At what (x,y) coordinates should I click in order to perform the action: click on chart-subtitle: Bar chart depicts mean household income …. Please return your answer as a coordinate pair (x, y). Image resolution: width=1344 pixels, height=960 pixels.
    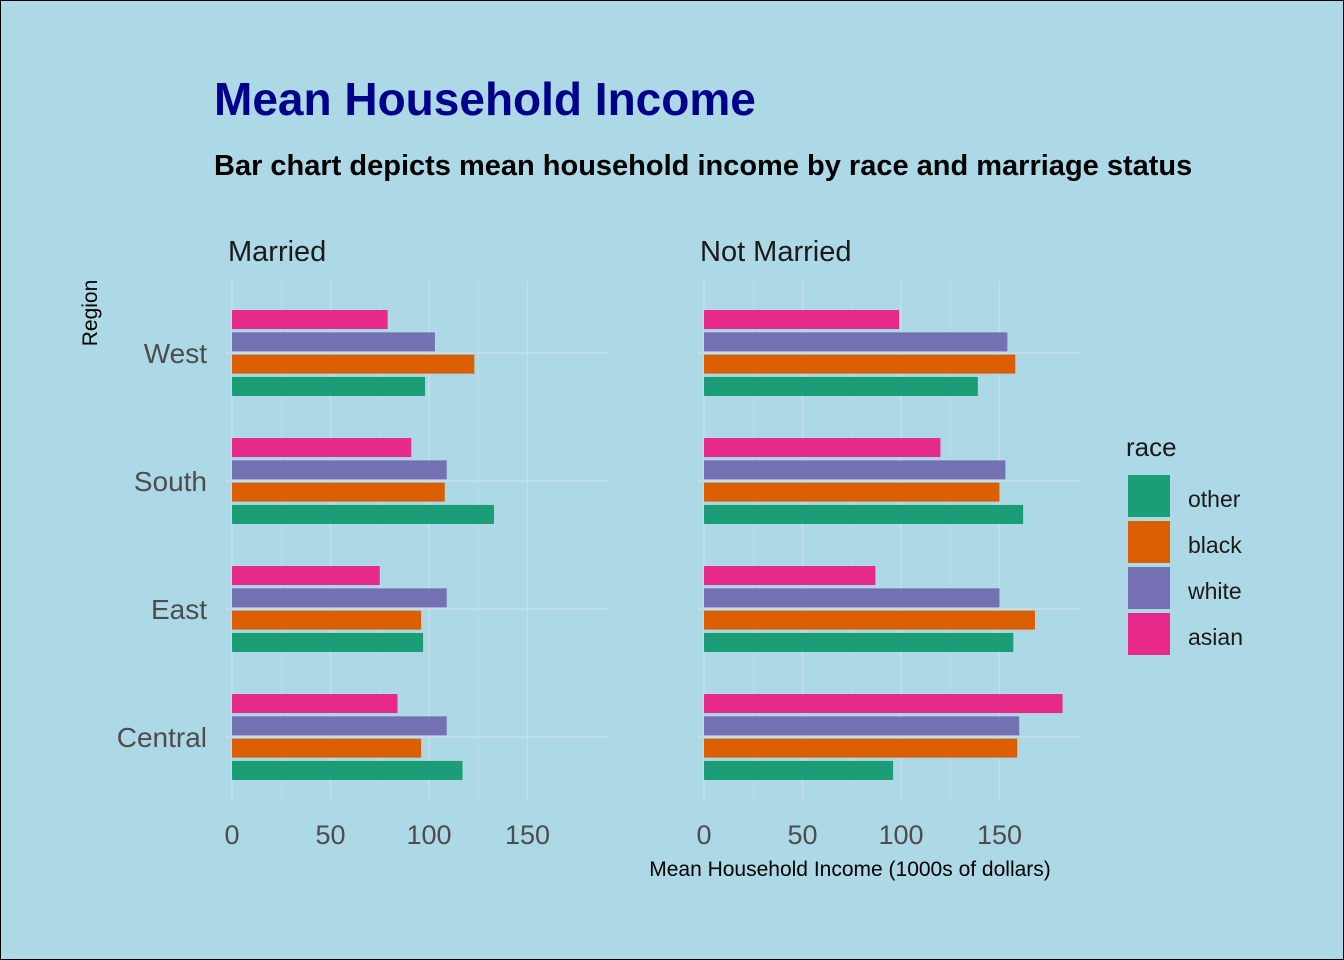
    Looking at the image, I should click on (703, 166).